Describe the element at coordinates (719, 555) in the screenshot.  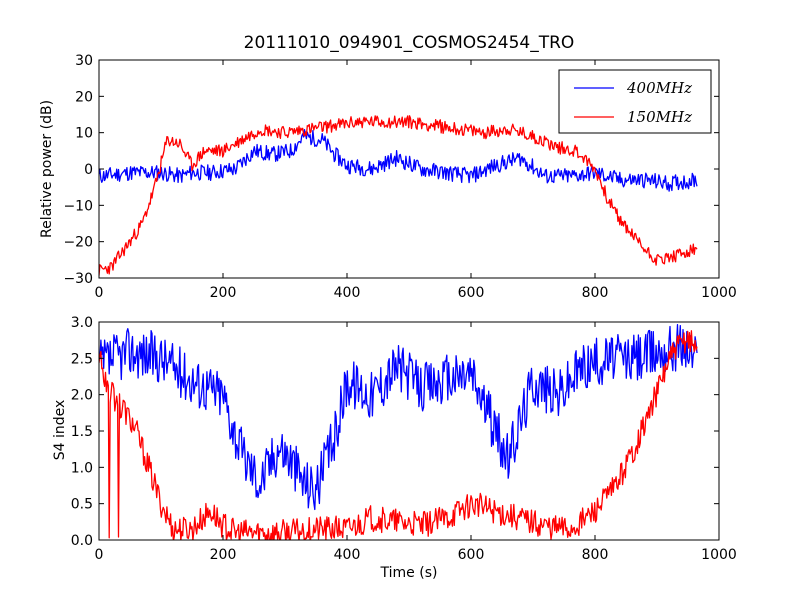
I see `s4-x-tick-label: 1000` at that location.